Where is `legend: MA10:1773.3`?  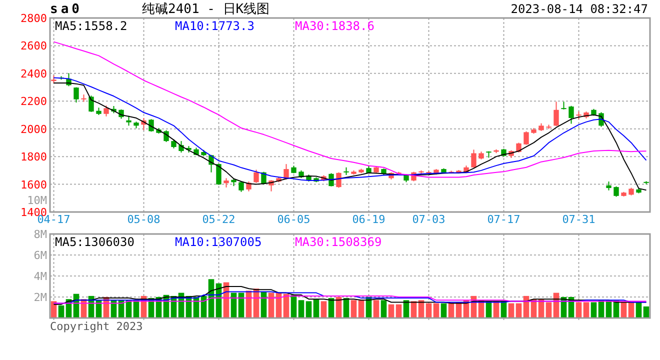 legend: MA10:1773.3 is located at coordinates (214, 26).